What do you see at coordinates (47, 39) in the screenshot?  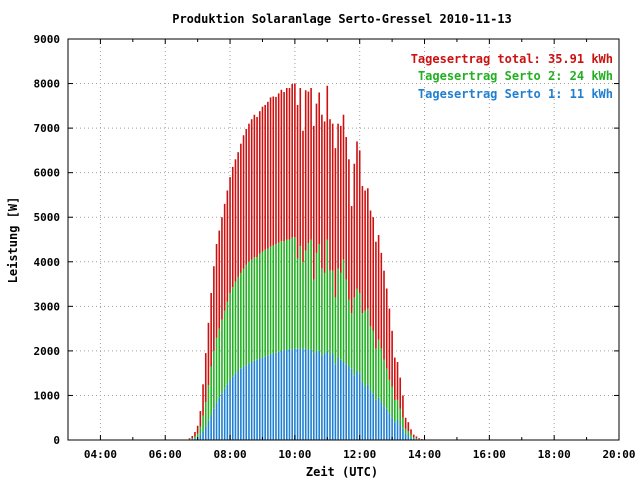 I see `y-tick-label: 9000` at bounding box center [47, 39].